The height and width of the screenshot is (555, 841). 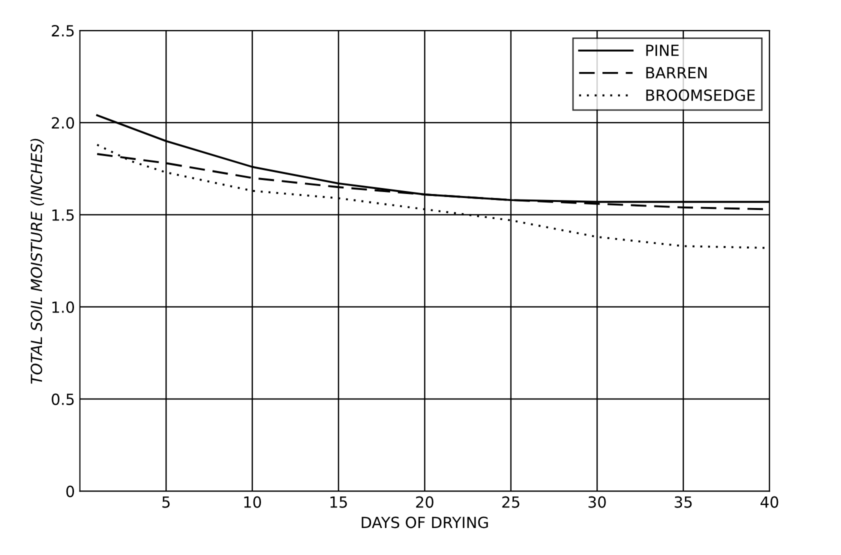 I want to click on y-axis-title: TOTAL SOIL MOISTURE (INCHES), so click(x=37, y=261).